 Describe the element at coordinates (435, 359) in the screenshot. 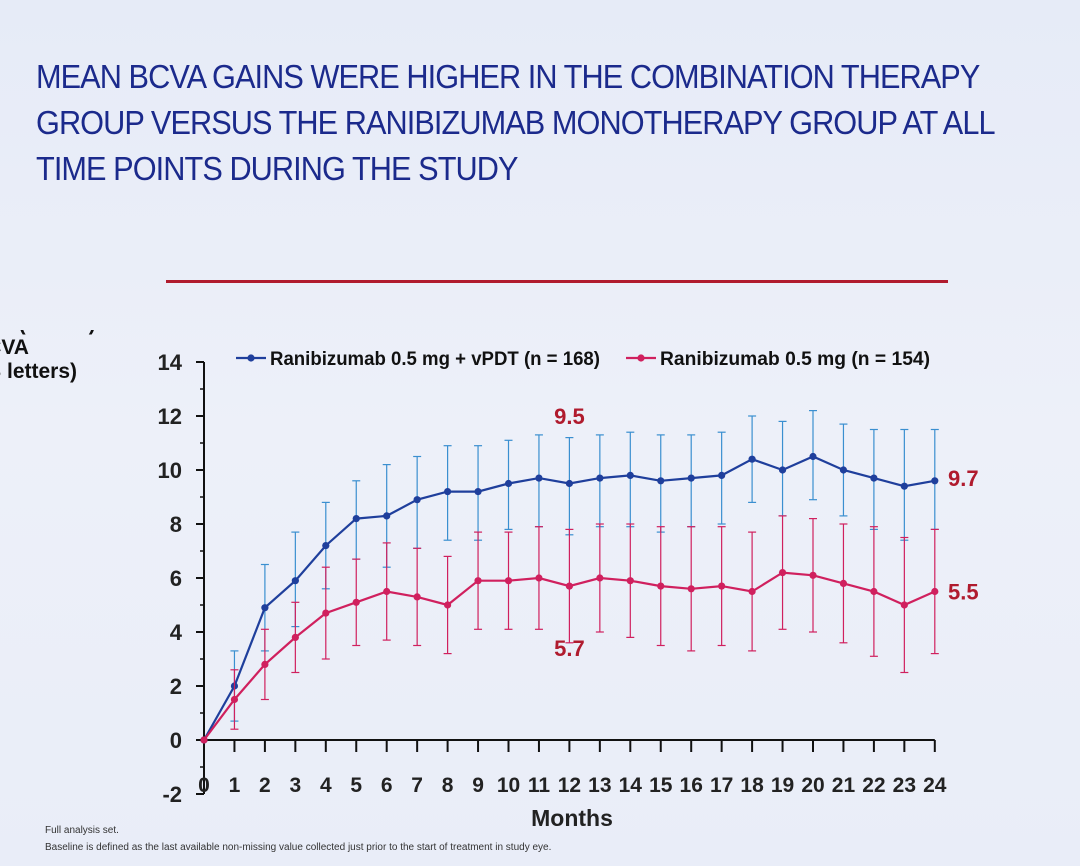

I see `legend-label: Ranibizumab 0.5 mg + vPDT (n = 168)` at that location.